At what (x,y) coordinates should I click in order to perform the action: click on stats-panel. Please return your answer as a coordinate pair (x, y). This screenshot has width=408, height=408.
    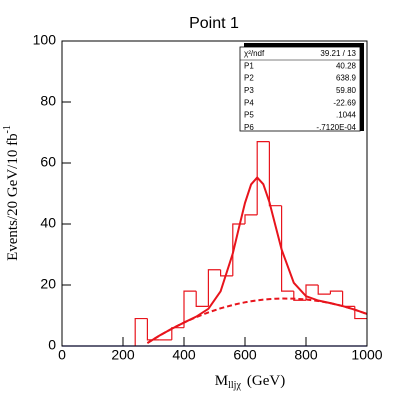
    Looking at the image, I should click on (300, 89).